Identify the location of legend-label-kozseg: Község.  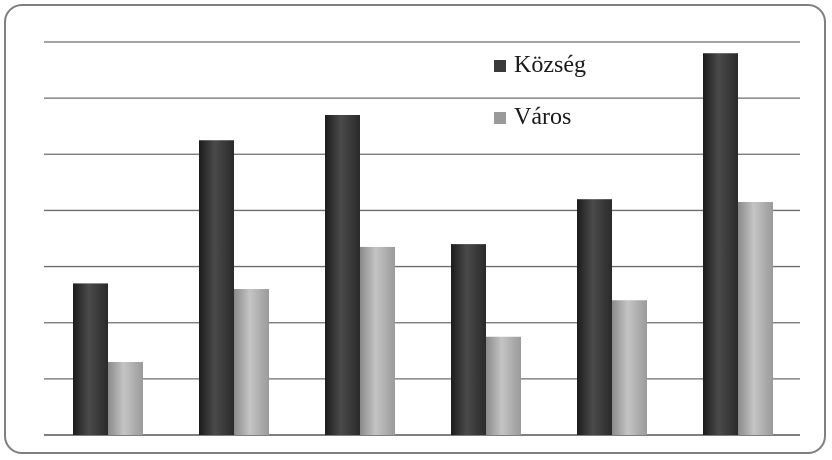
(550, 65).